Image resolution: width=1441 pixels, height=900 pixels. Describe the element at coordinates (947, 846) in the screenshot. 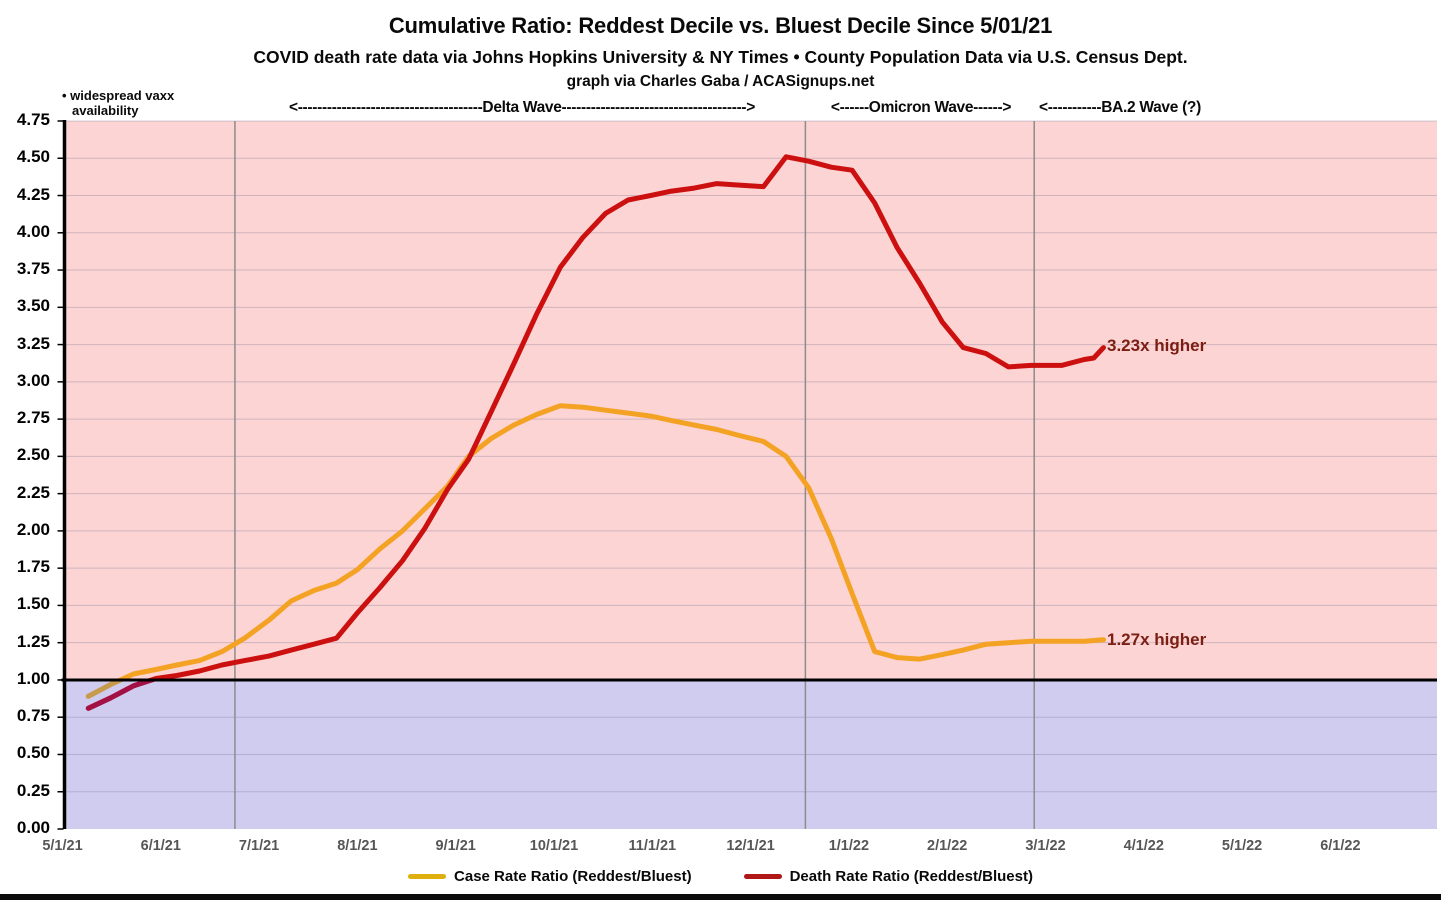

I see `x-tick-label: 2/1/22` at that location.